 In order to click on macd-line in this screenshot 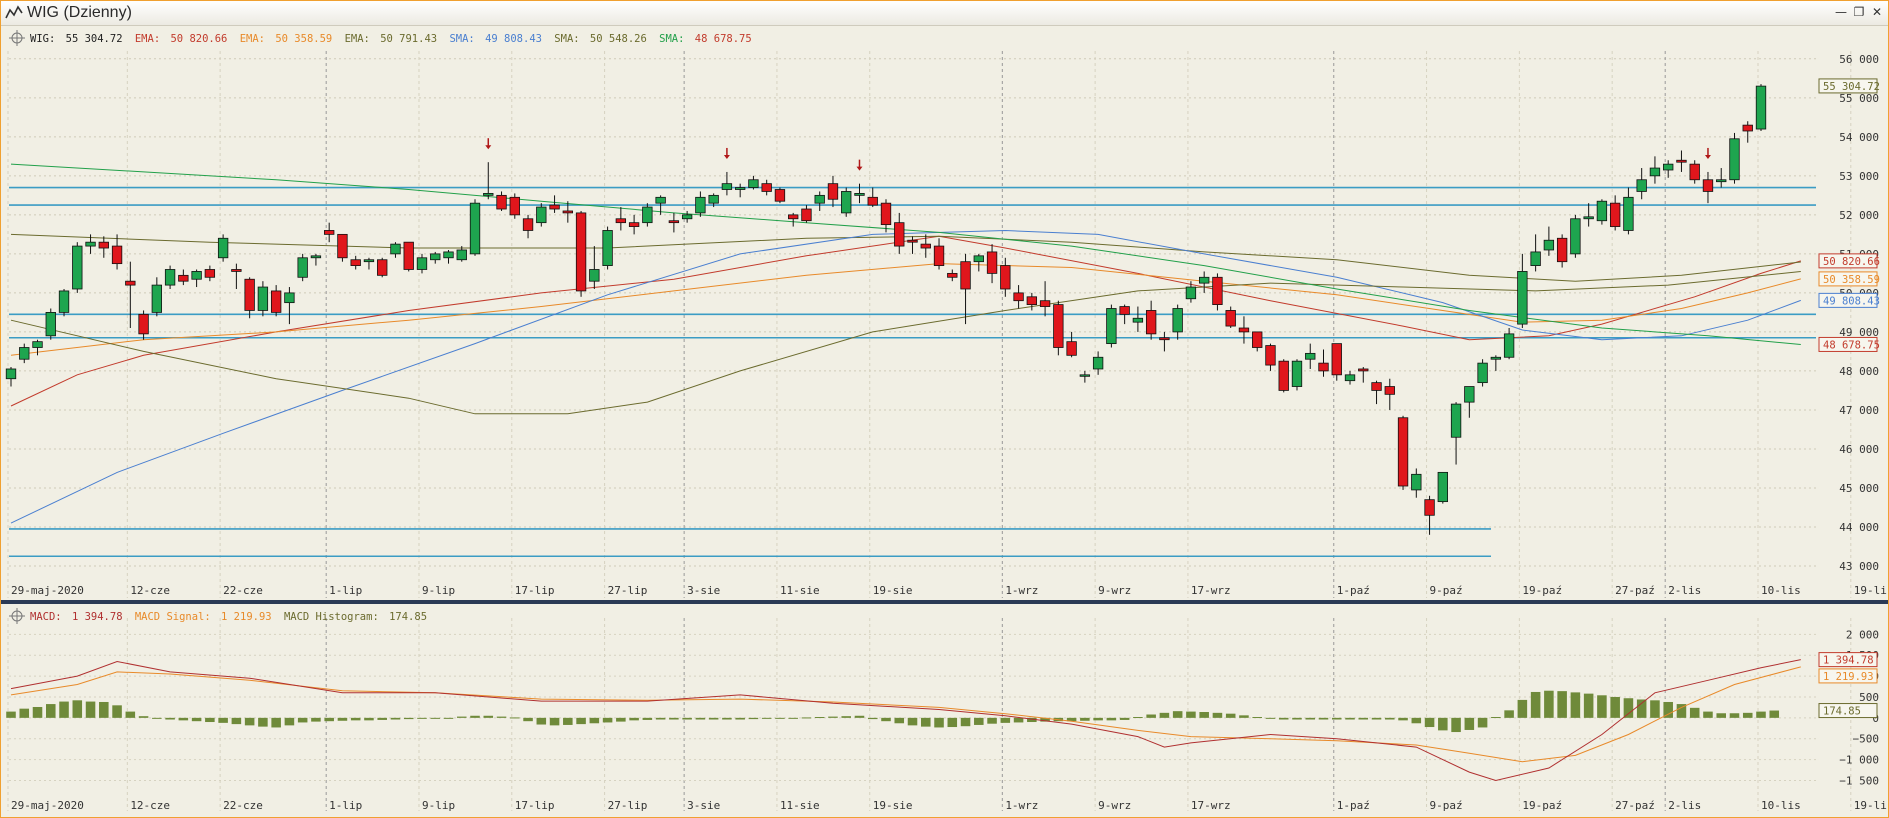, I will do `click(905, 720)`.